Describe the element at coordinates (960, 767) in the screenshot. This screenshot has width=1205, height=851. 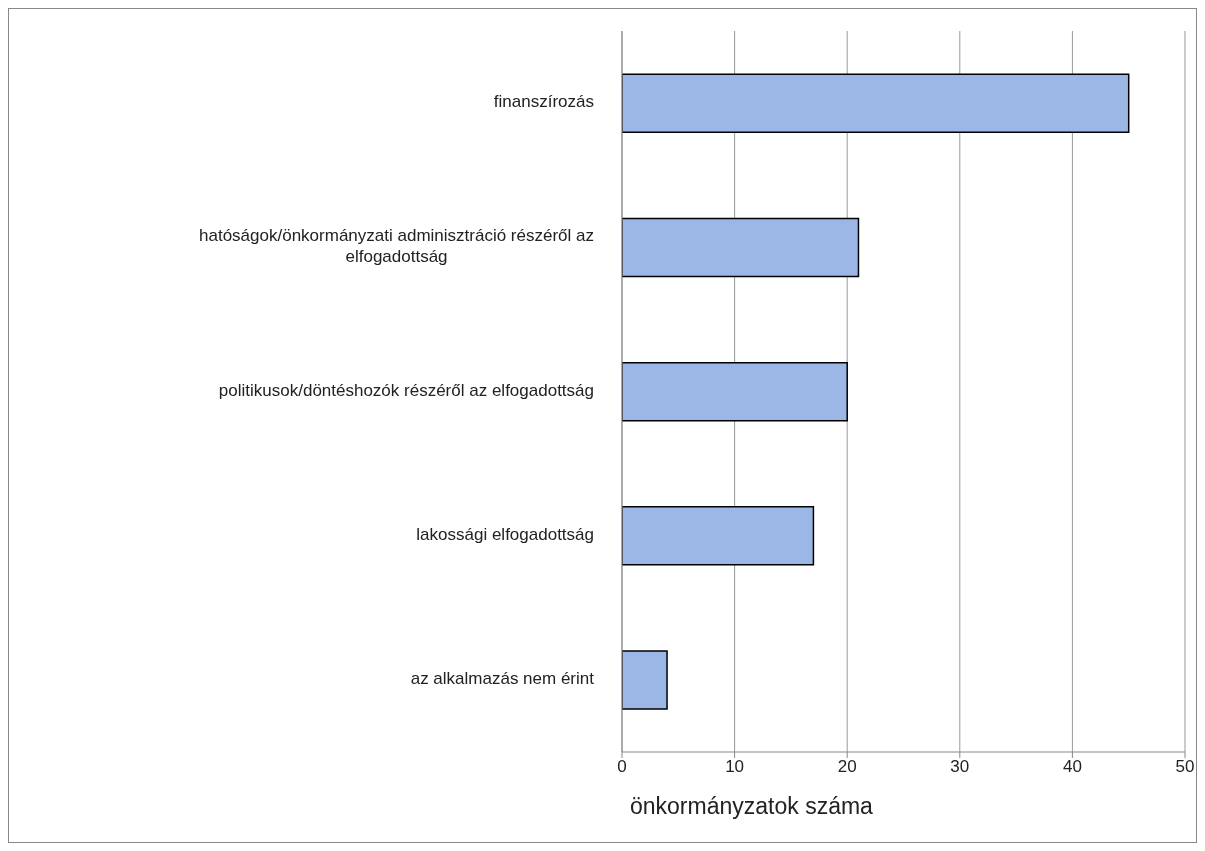
I see `x-tick-label: 30` at that location.